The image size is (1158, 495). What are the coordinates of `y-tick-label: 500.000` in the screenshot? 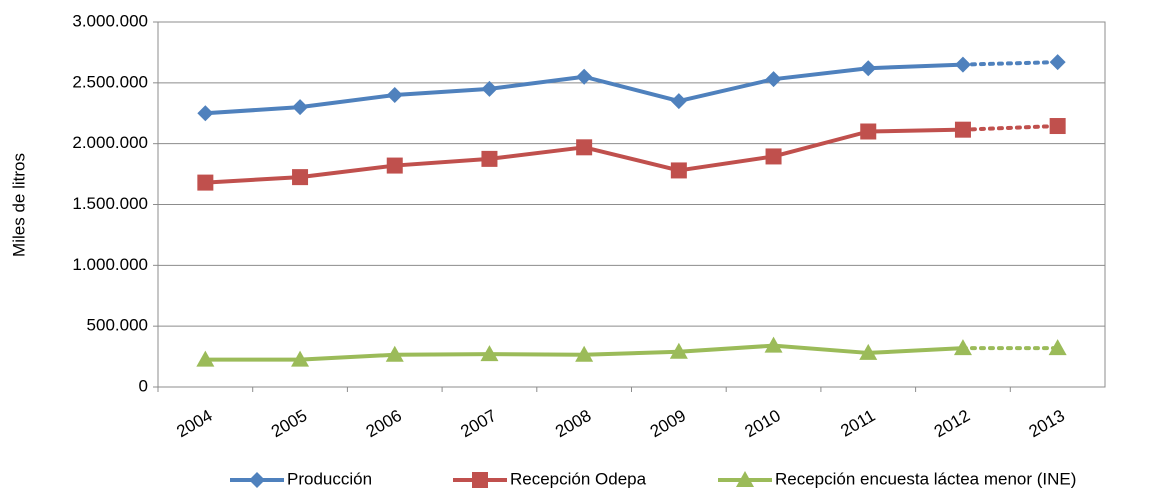 It's located at (117, 325).